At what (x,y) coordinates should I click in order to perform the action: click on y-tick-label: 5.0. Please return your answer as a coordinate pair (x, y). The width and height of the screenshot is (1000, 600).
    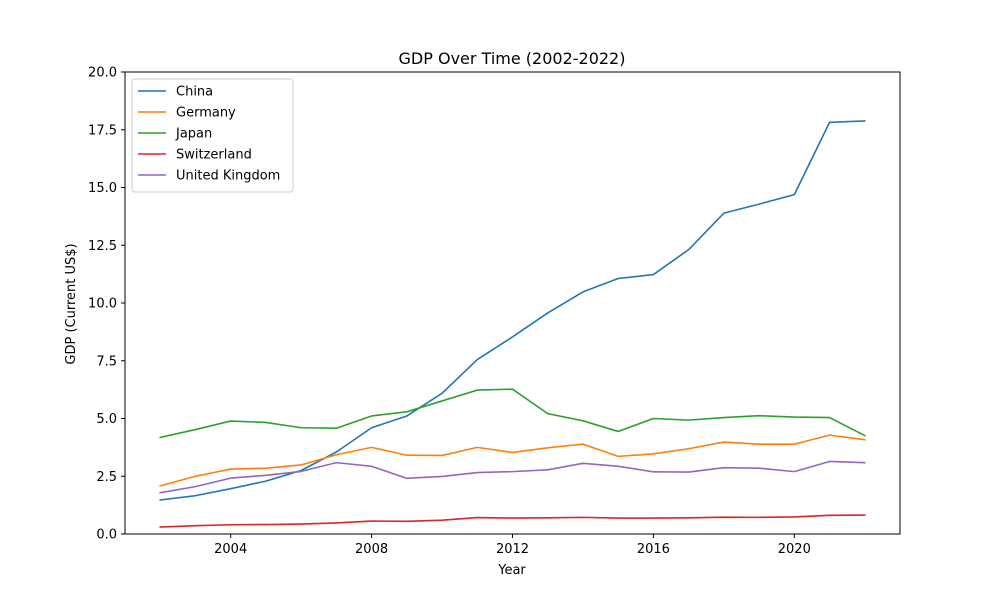
    Looking at the image, I should click on (106, 419).